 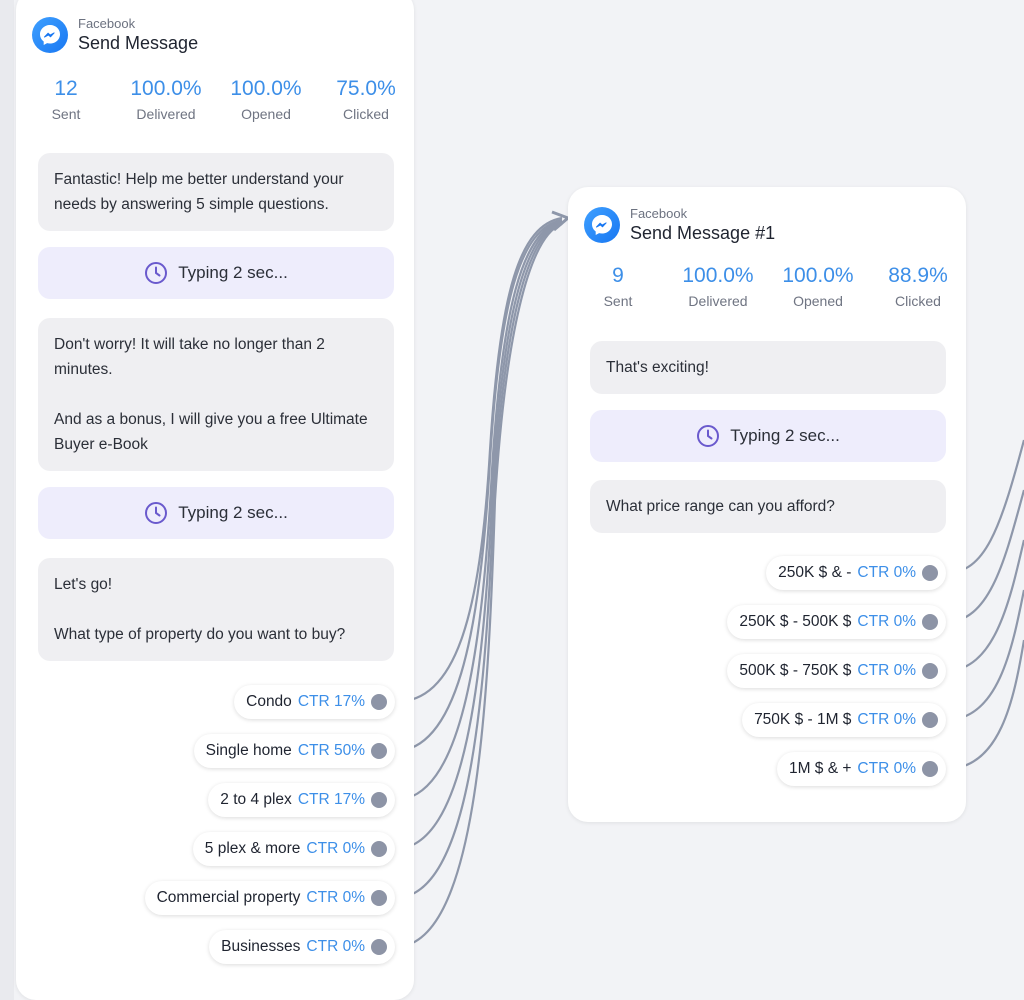 What do you see at coordinates (83, 584) in the screenshot?
I see `message-text: Let's go!` at bounding box center [83, 584].